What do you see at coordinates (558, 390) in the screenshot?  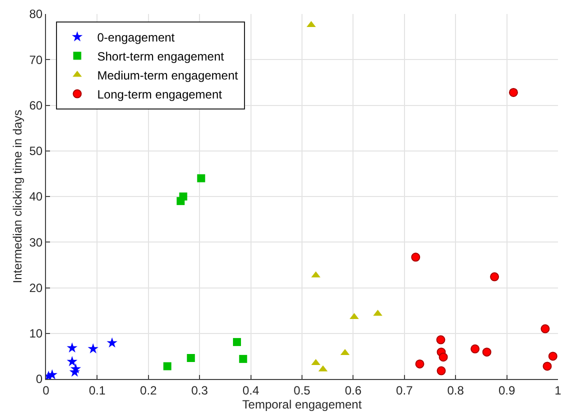 I see `x-tick-label: 1` at bounding box center [558, 390].